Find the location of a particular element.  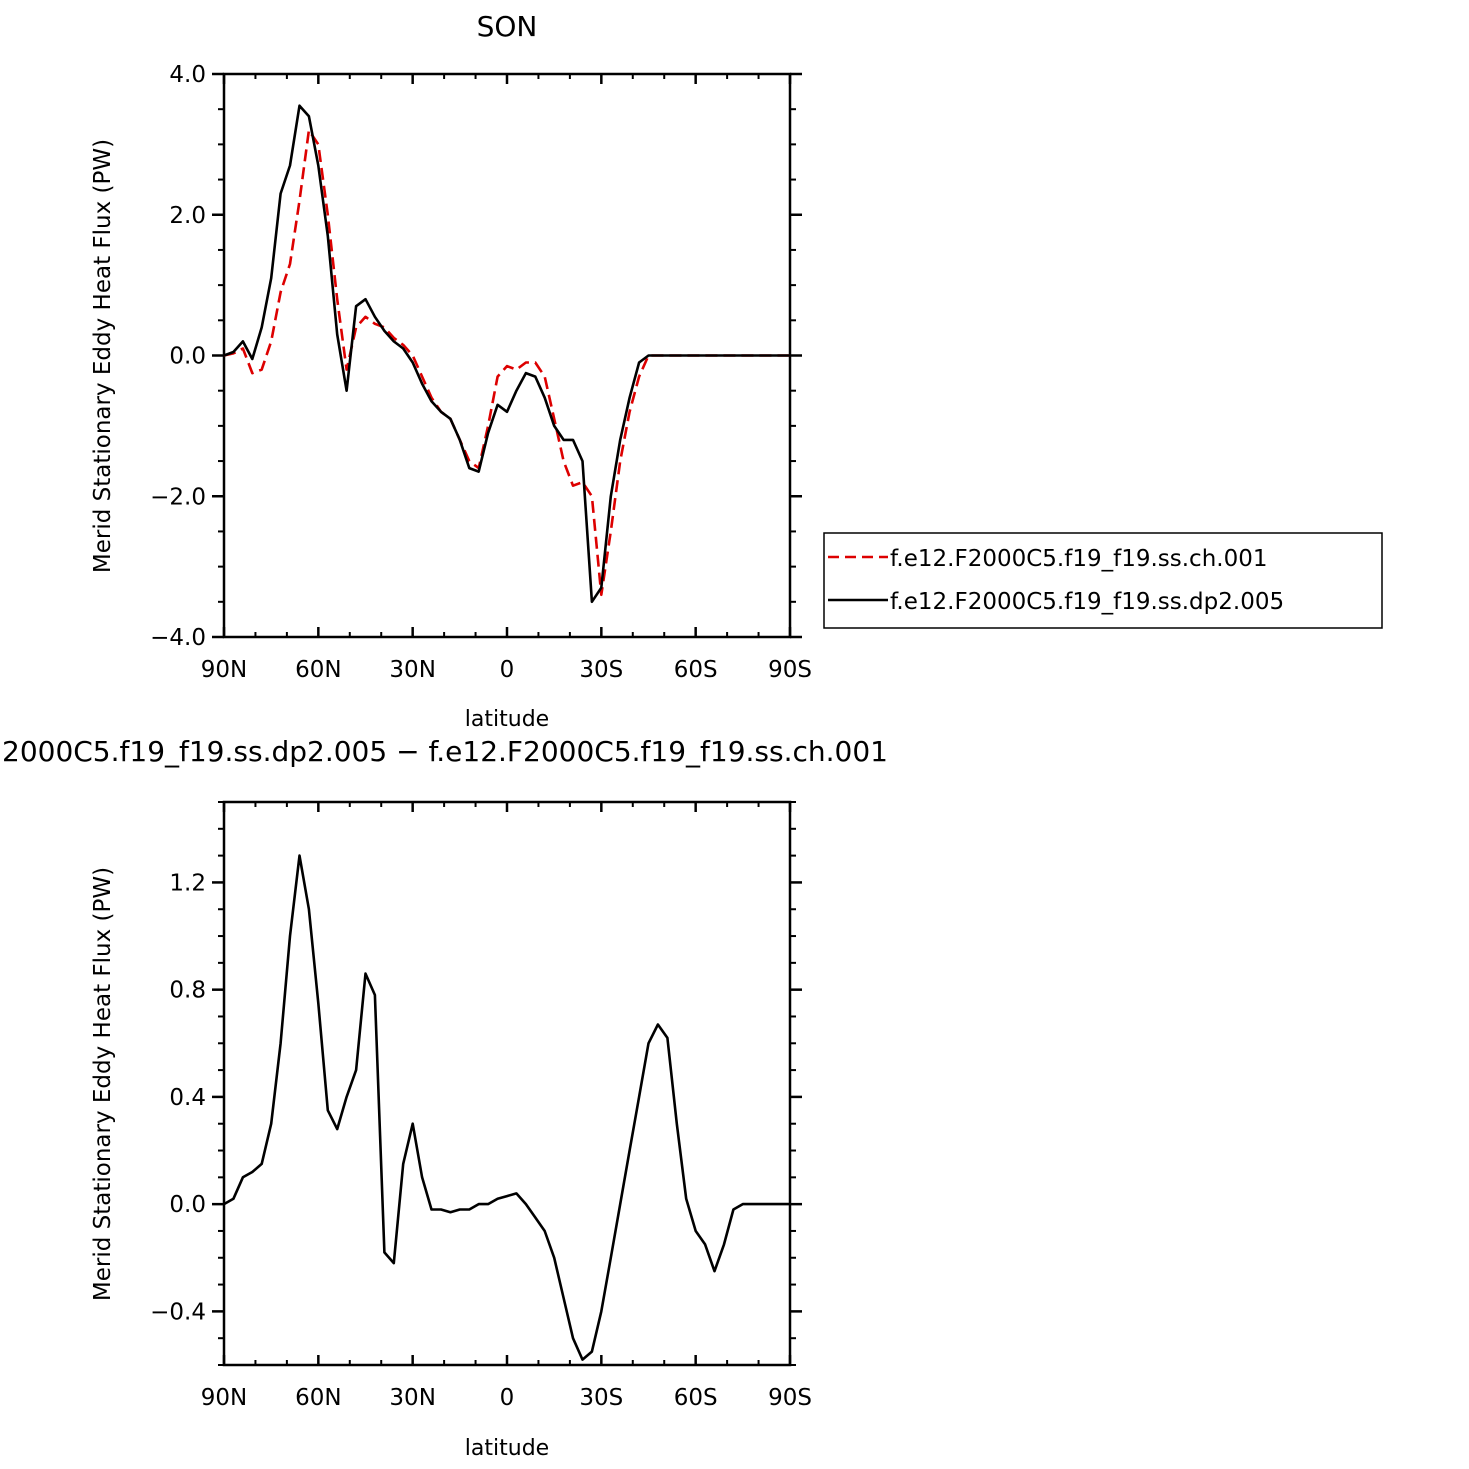

bottom-ytick-label: 0.4 is located at coordinates (187, 1098).